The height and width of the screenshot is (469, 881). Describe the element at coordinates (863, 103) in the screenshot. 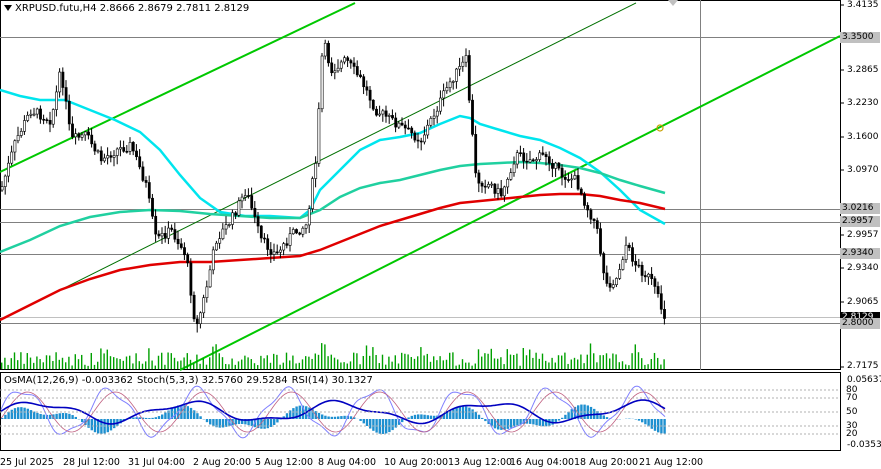

I see `price-tick: 3.2230` at that location.